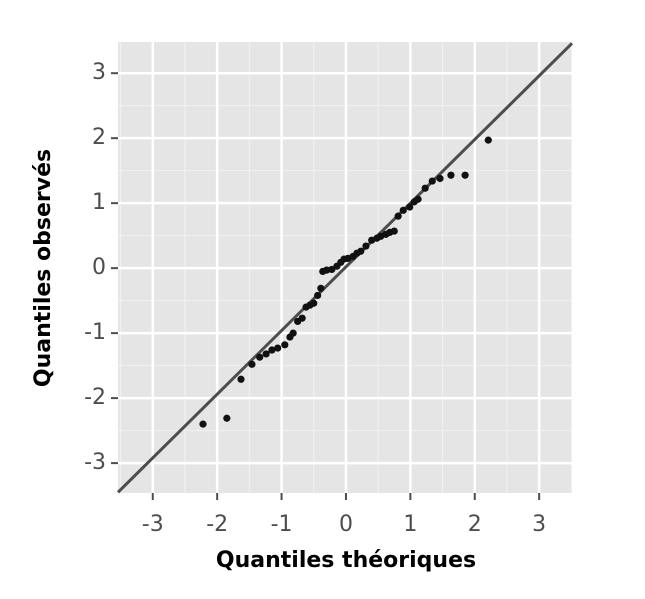  Describe the element at coordinates (99, 137) in the screenshot. I see `y-tick-label: 2` at that location.